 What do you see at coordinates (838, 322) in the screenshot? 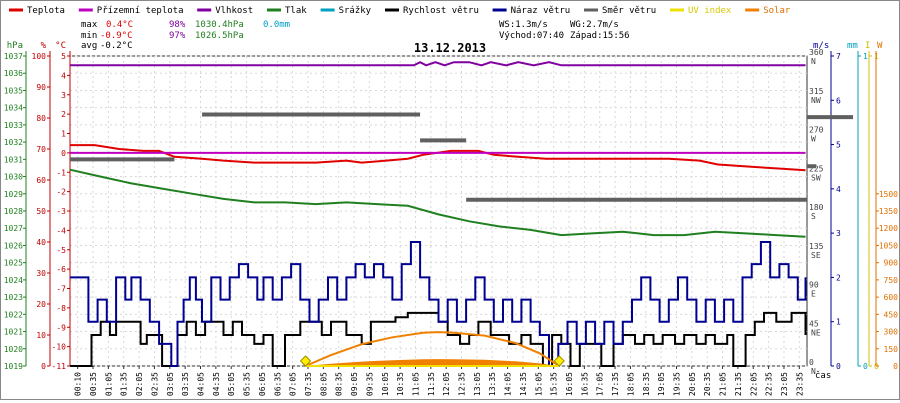
I see `ms-axis-tick-label: 1` at bounding box center [838, 322].